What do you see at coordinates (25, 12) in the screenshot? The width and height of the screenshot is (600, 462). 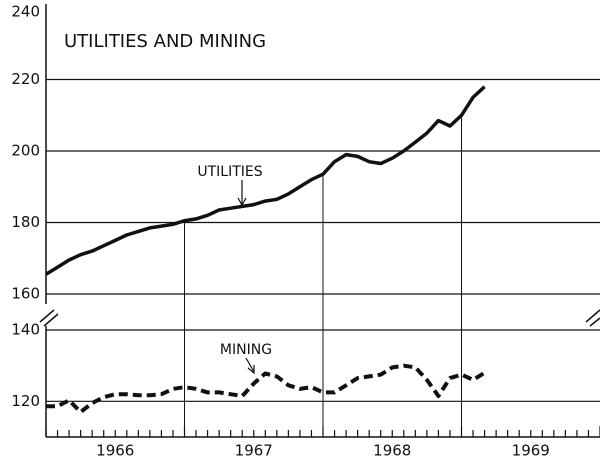 I see `y-tick-label: 240` at bounding box center [25, 12].